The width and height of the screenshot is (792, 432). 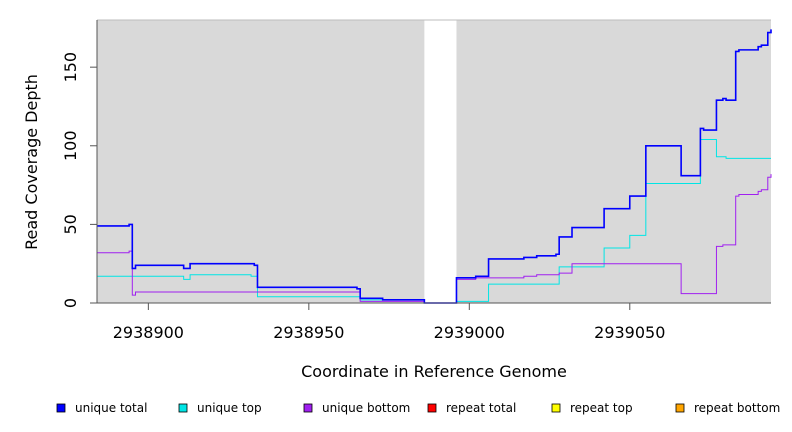 What do you see at coordinates (70, 224) in the screenshot?
I see `y-tick-label: 50` at bounding box center [70, 224].